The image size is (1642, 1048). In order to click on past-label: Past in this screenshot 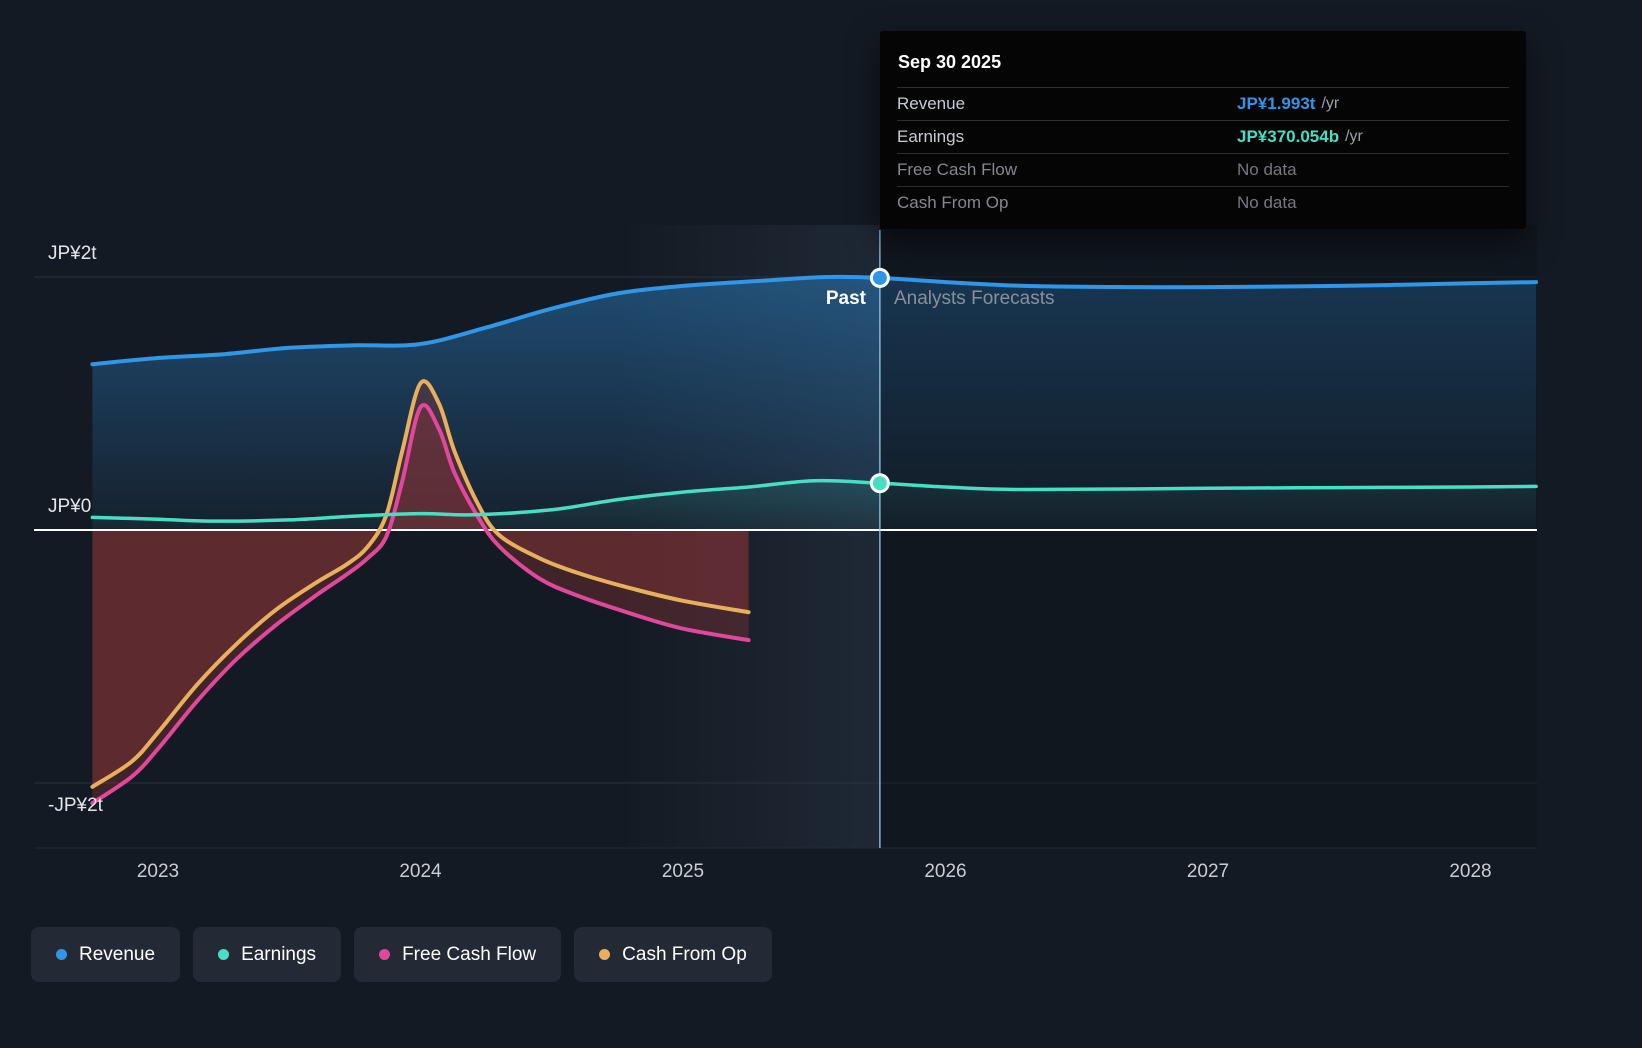, I will do `click(845, 298)`.